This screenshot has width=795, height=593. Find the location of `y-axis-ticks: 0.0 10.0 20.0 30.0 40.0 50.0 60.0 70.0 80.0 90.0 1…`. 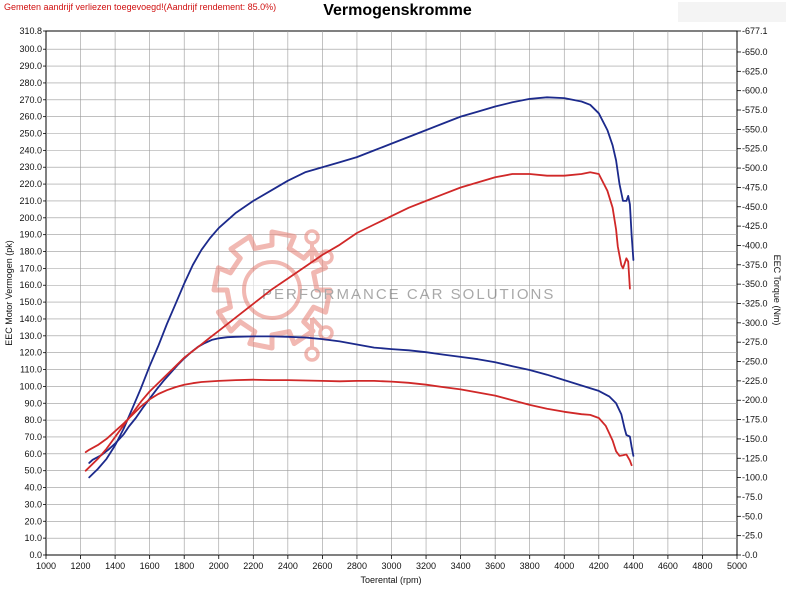

y-axis-ticks: 0.0 10.0 20.0 30.0 40.0 50.0 60.0 70.0 80.0 90.0 1… is located at coordinates (32, 293).